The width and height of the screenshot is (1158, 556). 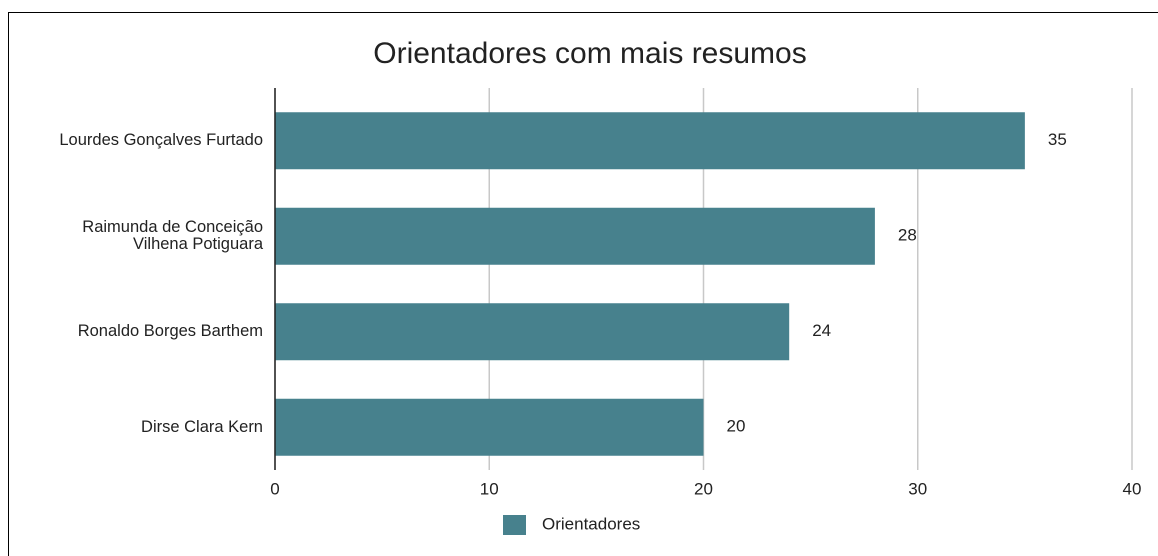 I want to click on data-label: 35, so click(x=1057, y=139).